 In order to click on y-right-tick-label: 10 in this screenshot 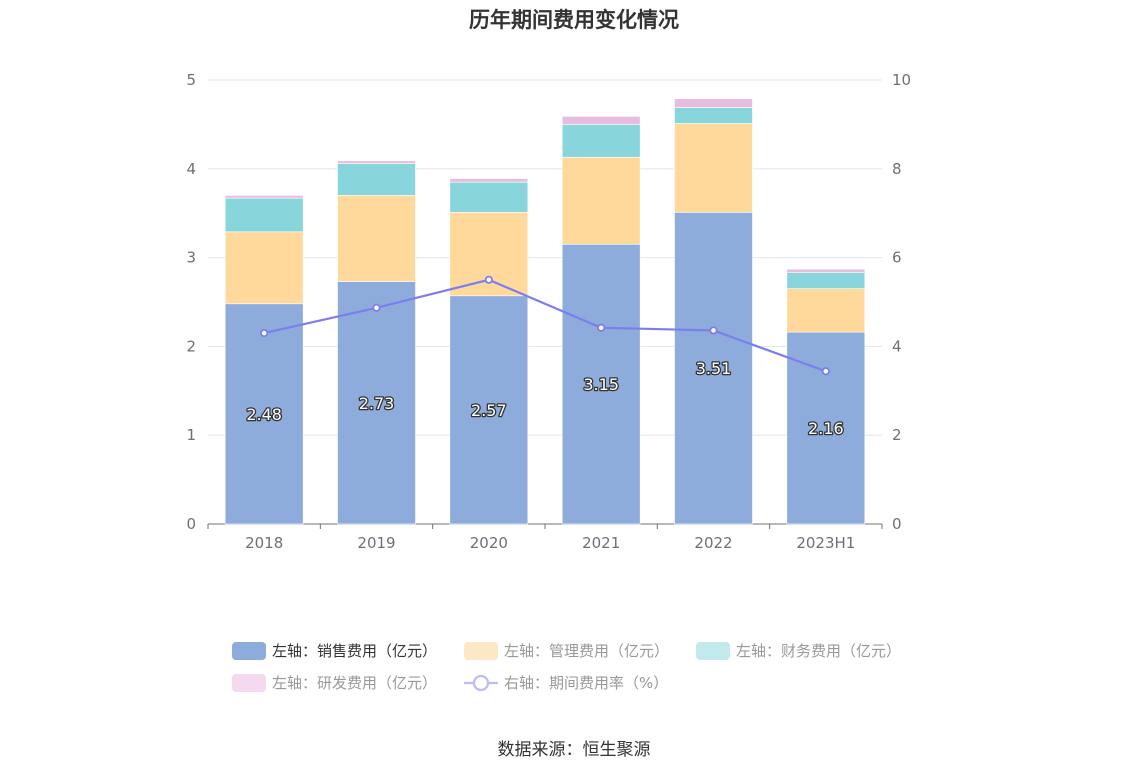, I will do `click(901, 80)`.